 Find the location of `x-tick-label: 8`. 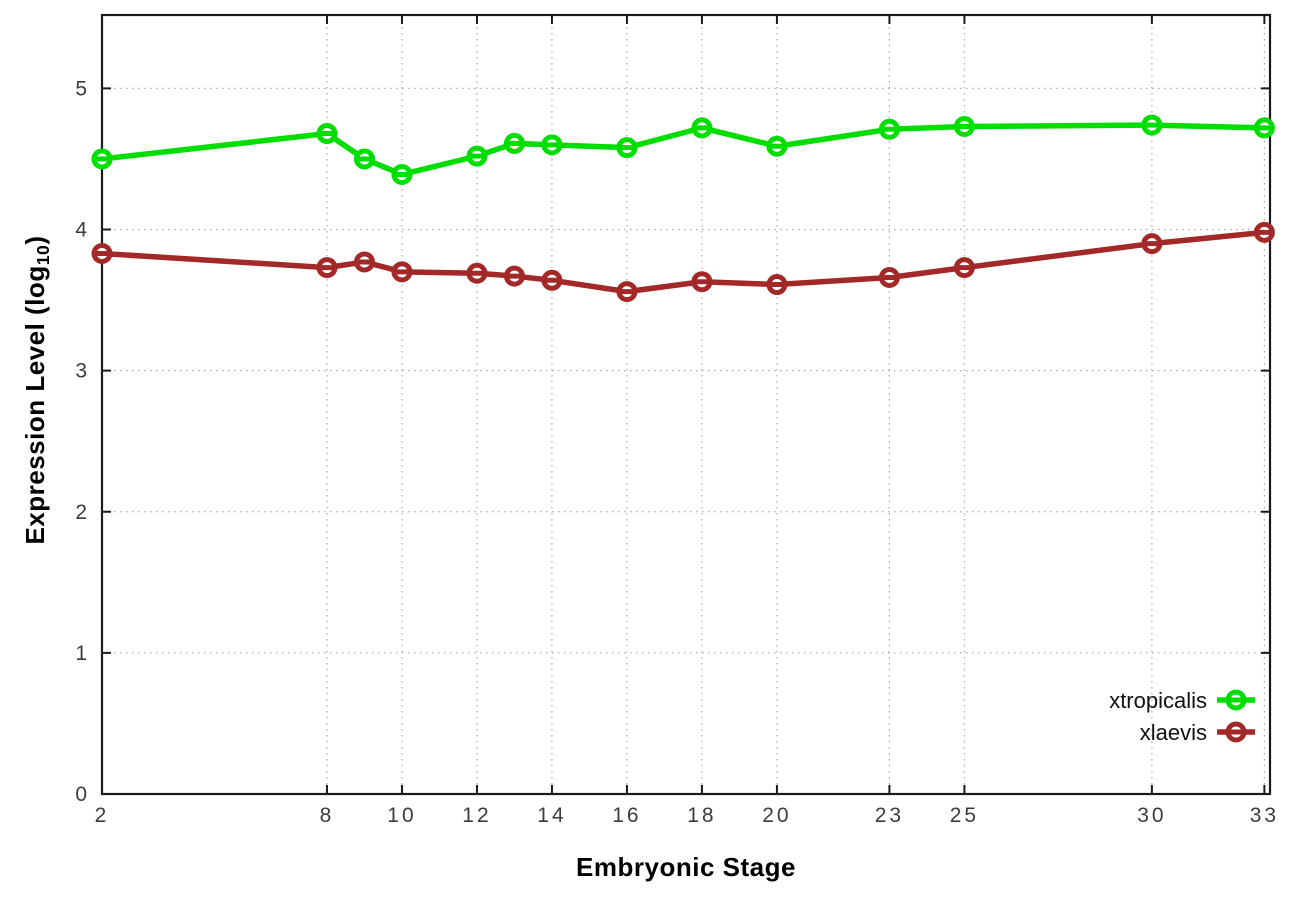

x-tick-label: 8 is located at coordinates (327, 815).